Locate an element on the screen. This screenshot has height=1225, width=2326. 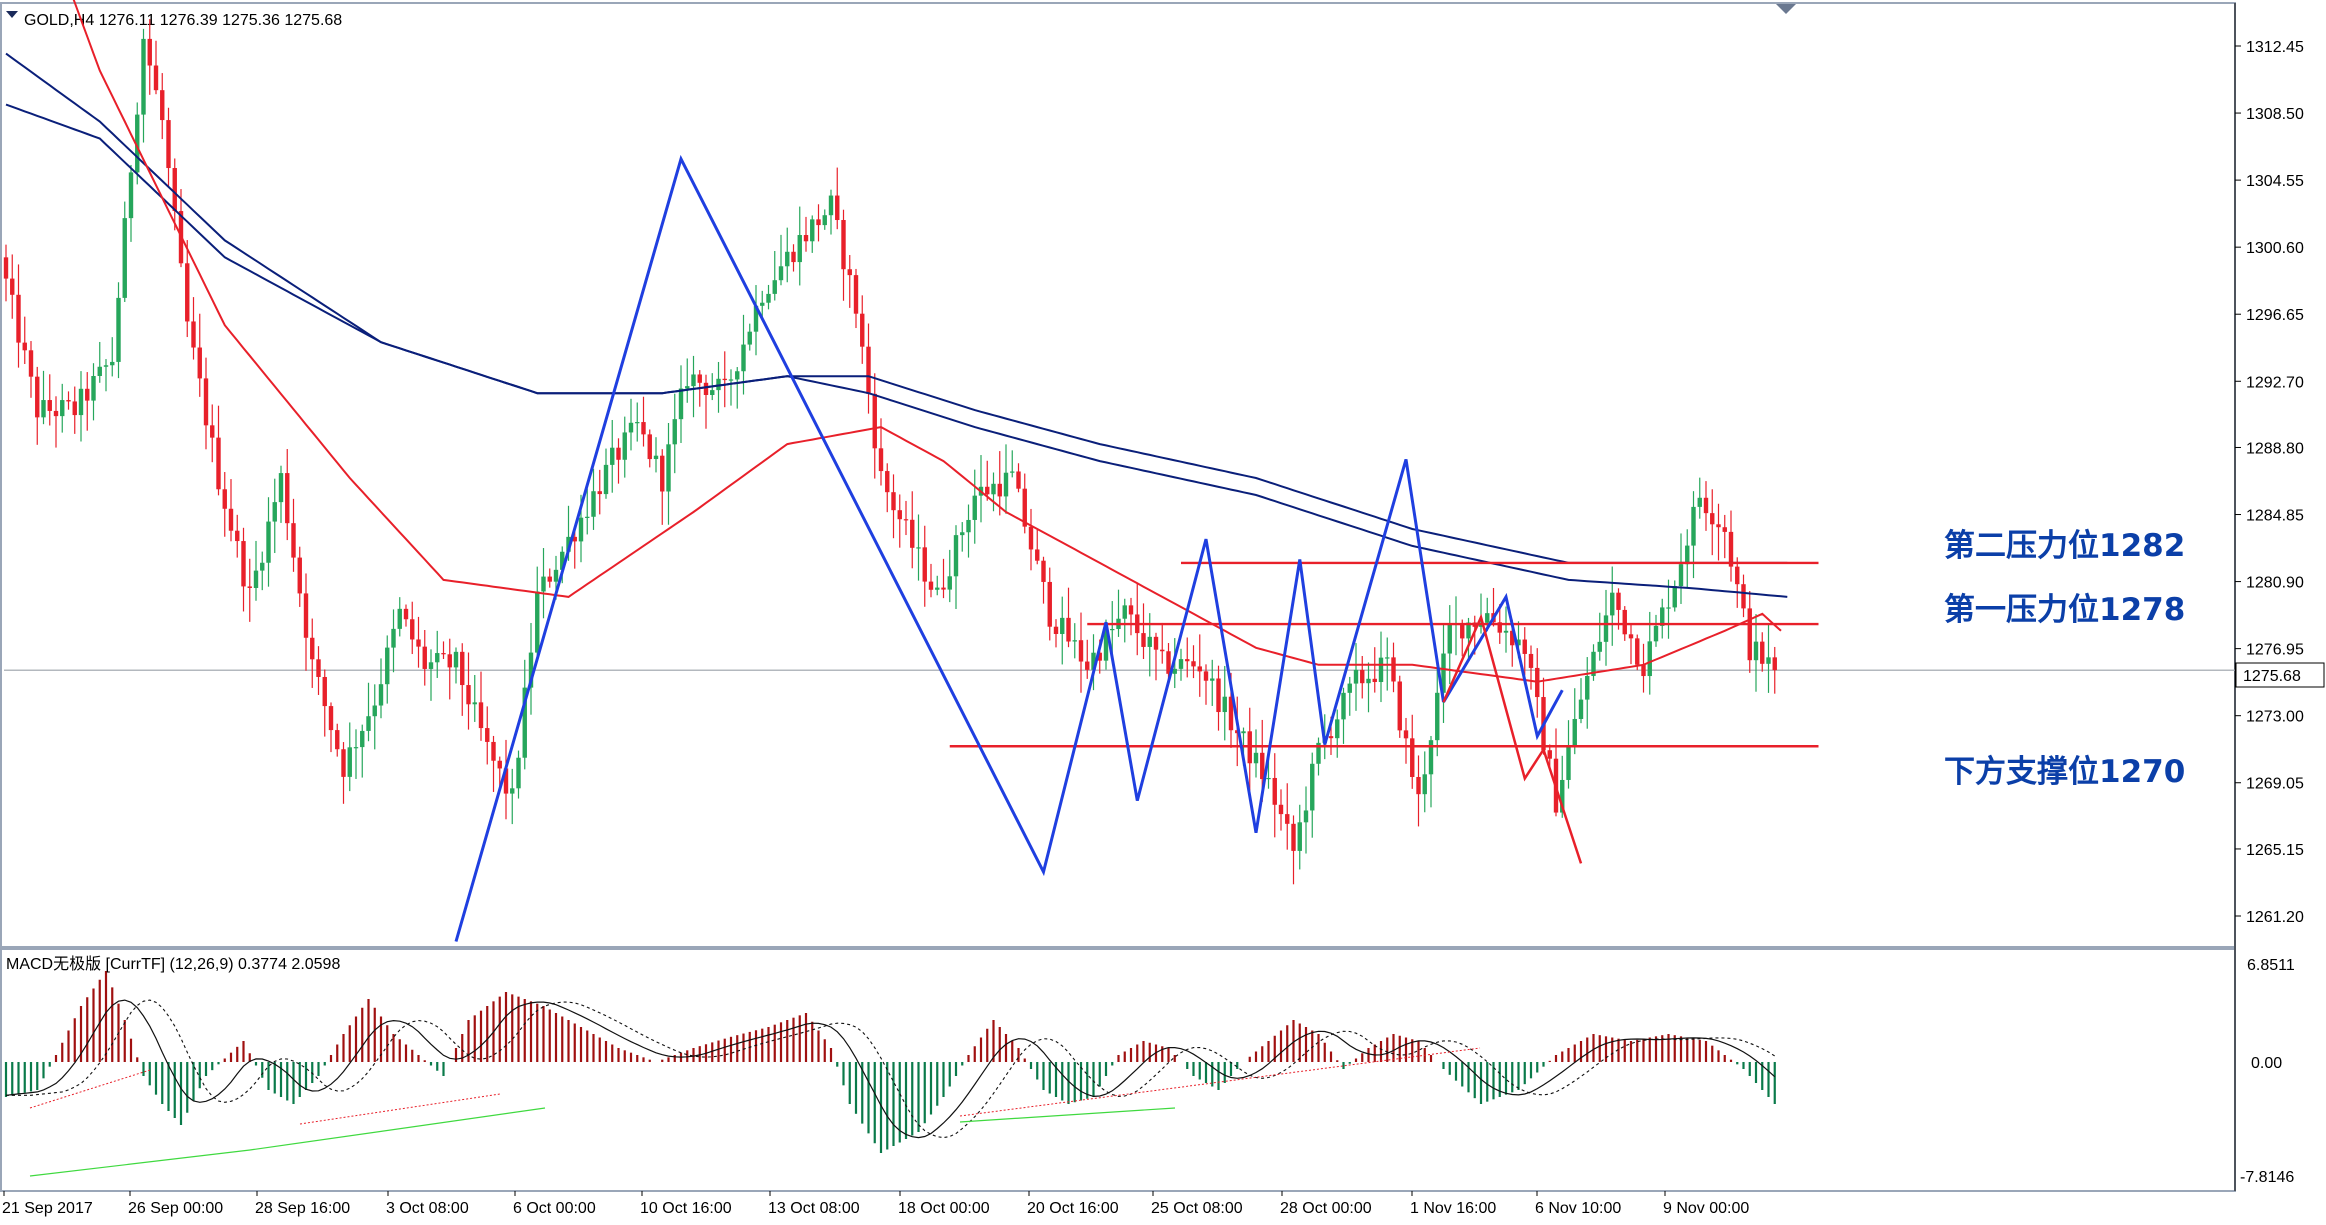
time-tick-label: 10 Oct 16:00 is located at coordinates (686, 1208).